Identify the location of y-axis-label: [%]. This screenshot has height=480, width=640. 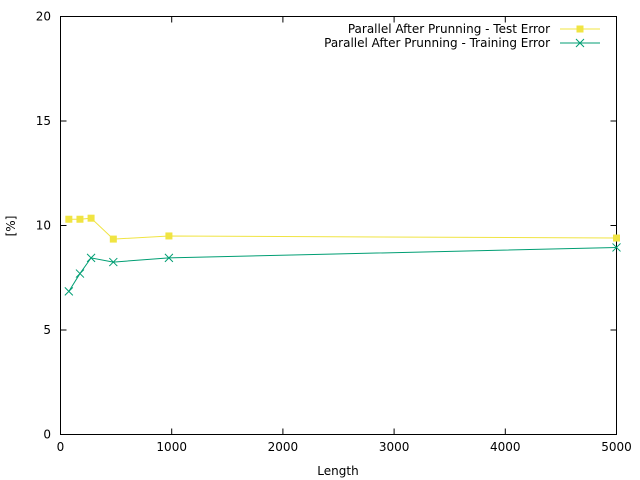
(11, 226).